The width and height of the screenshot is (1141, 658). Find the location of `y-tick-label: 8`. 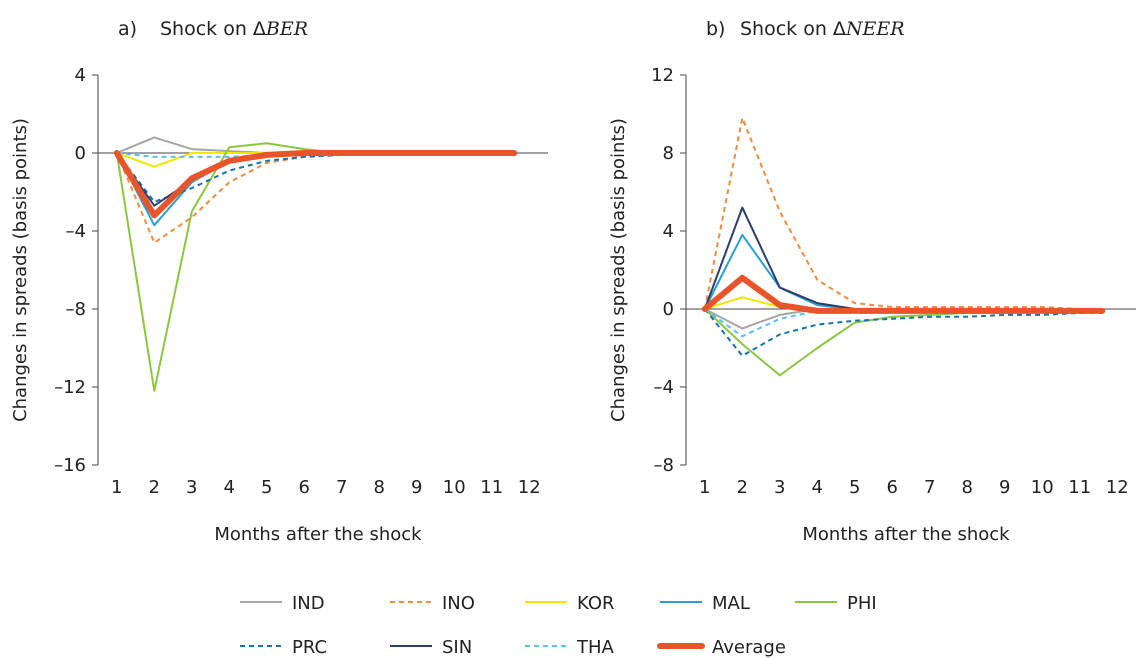

y-tick-label: 8 is located at coordinates (668, 153).